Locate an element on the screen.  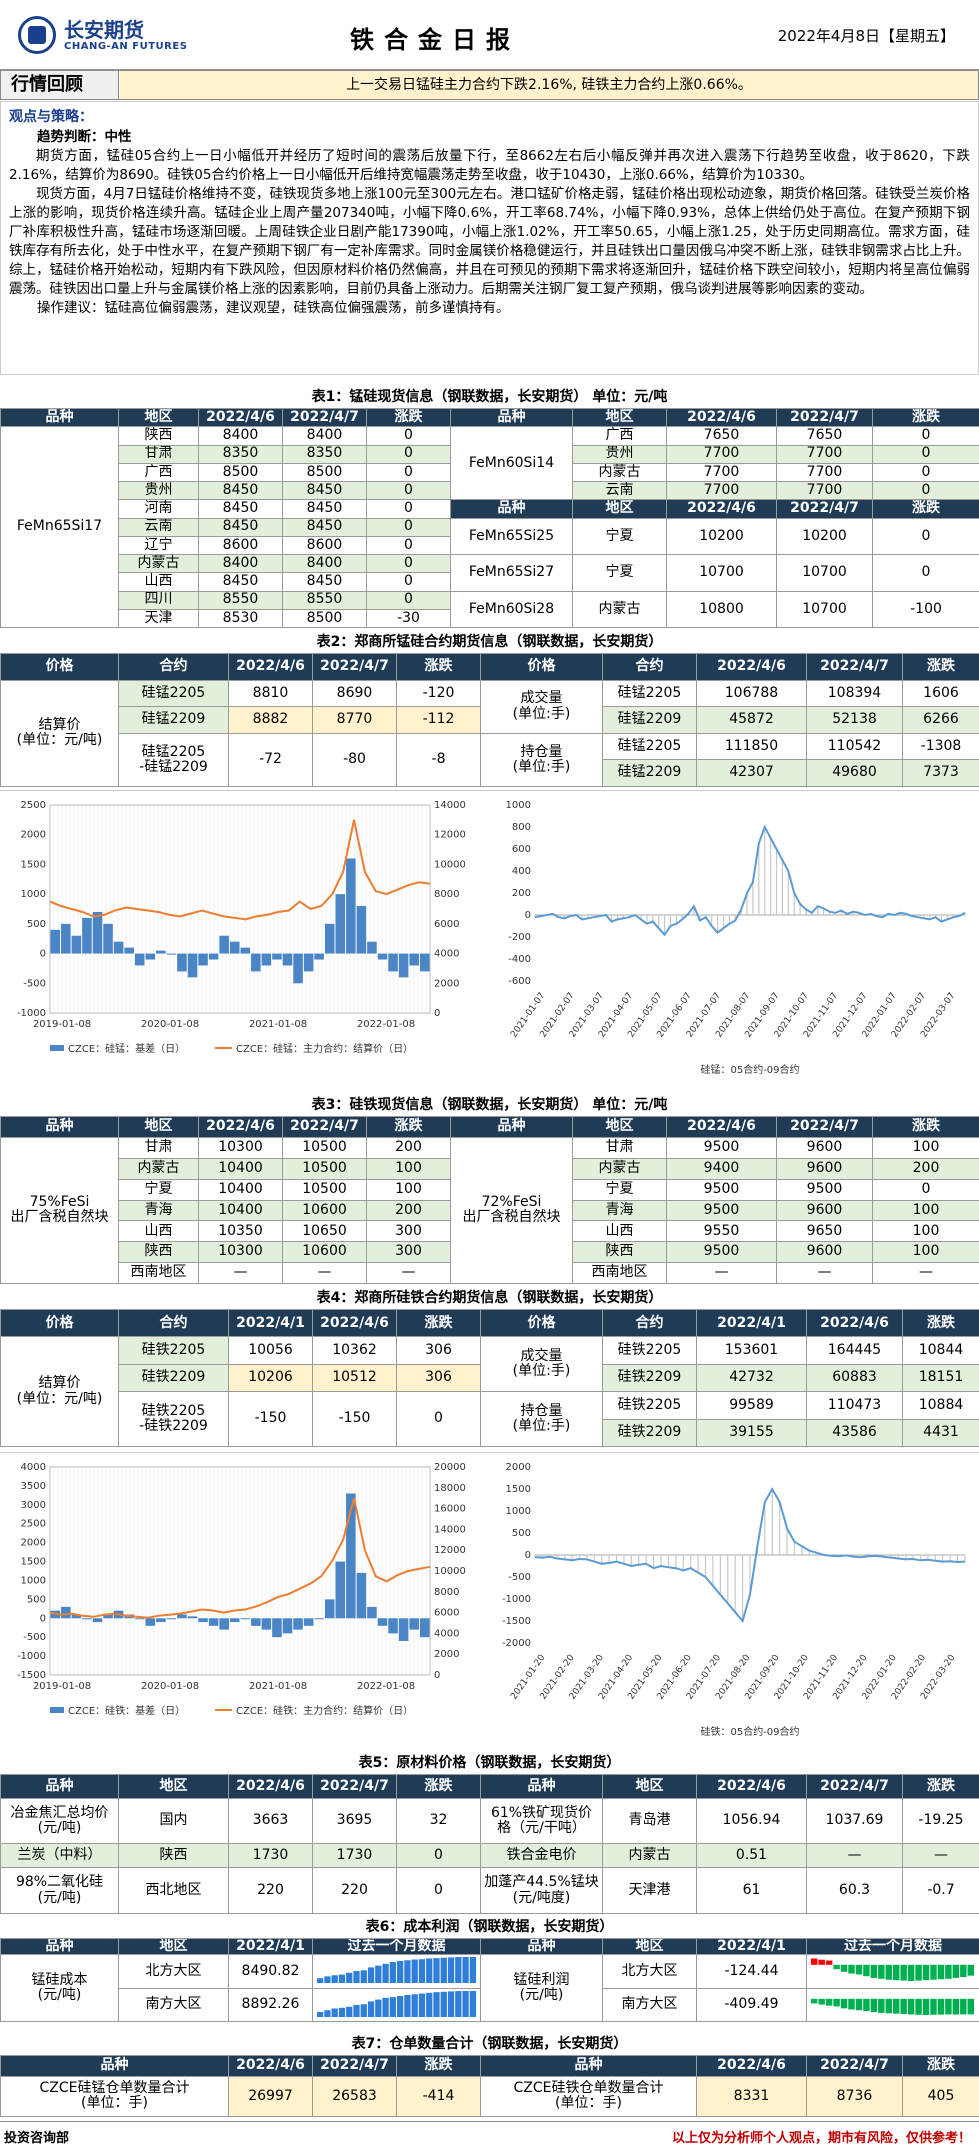
table-cell: 3695 is located at coordinates (354, 1821).